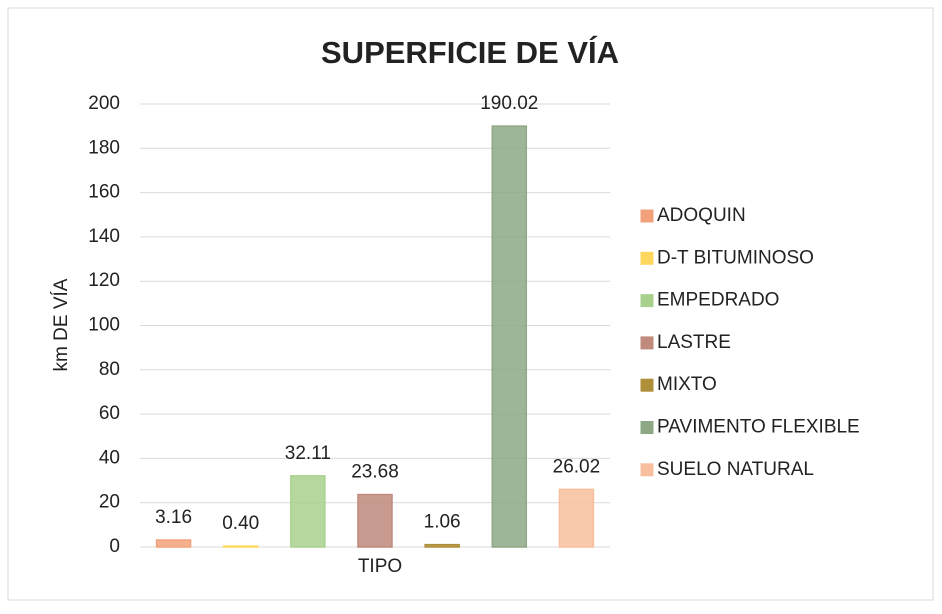 The image size is (942, 614). What do you see at coordinates (470, 52) in the screenshot?
I see `chart-title: SUPERFICIE DE VÍA` at bounding box center [470, 52].